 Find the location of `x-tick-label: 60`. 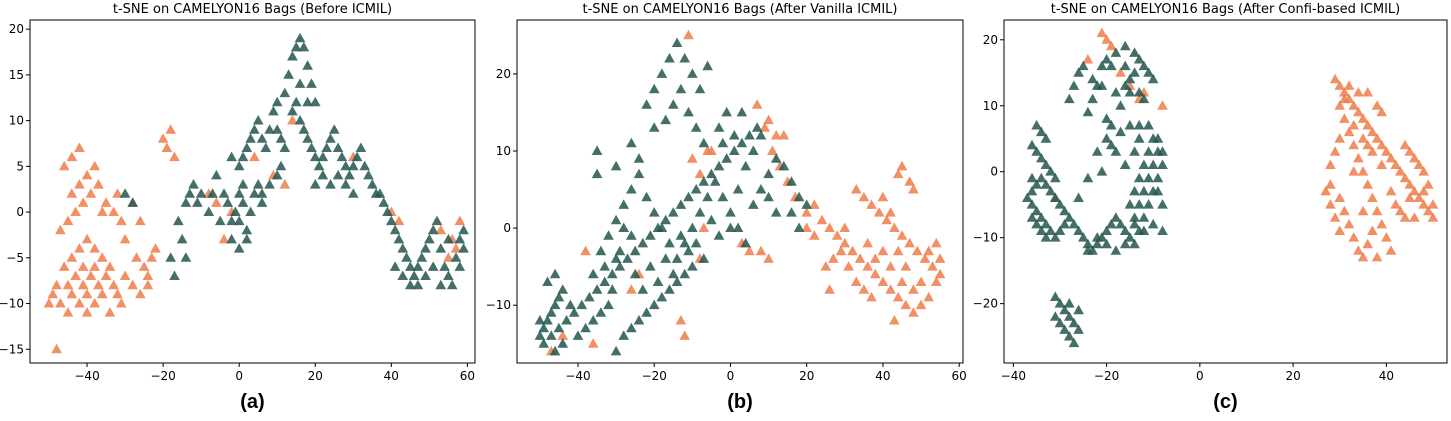

x-tick-label: 60 is located at coordinates (959, 376).